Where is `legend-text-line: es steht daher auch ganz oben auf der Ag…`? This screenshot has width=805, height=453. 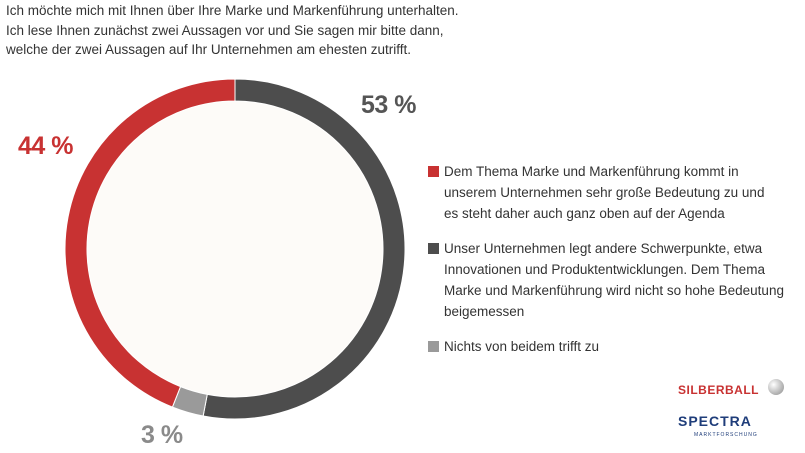
legend-text-line: es steht daher auch ganz oben auf der Ag… is located at coordinates (584, 213).